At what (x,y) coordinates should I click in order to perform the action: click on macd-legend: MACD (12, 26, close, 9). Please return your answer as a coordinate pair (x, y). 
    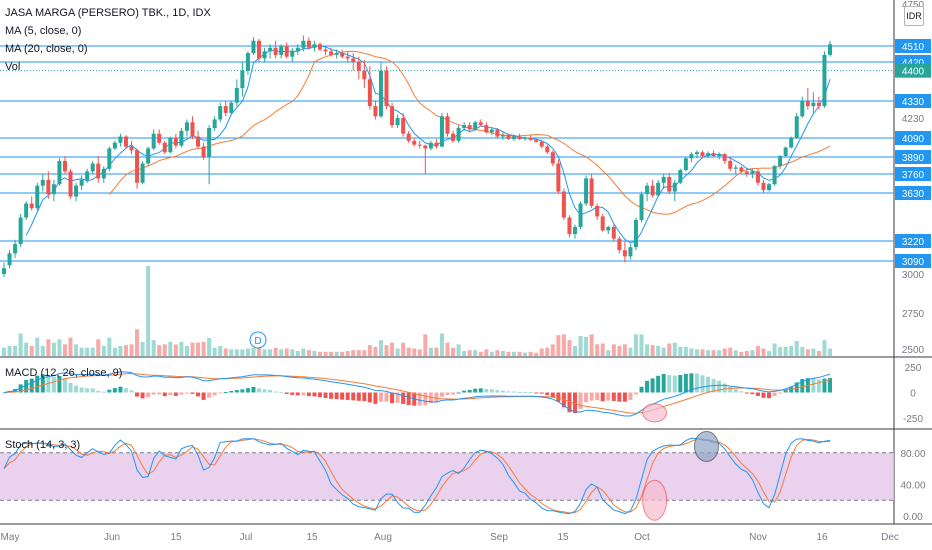
    Looking at the image, I should click on (64, 373).